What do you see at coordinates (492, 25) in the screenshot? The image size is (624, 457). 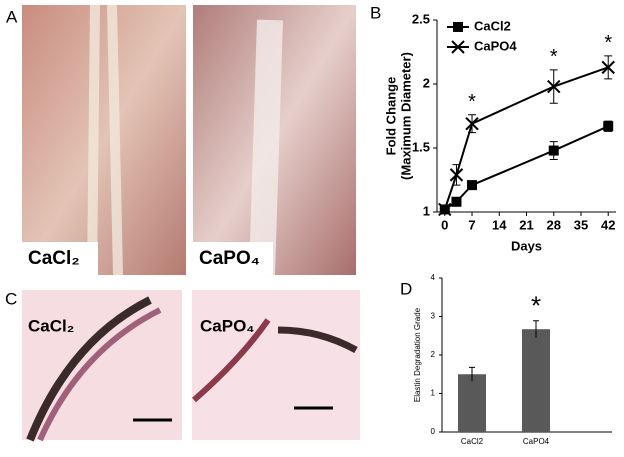 I see `legend-label: CaCl2` at bounding box center [492, 25].